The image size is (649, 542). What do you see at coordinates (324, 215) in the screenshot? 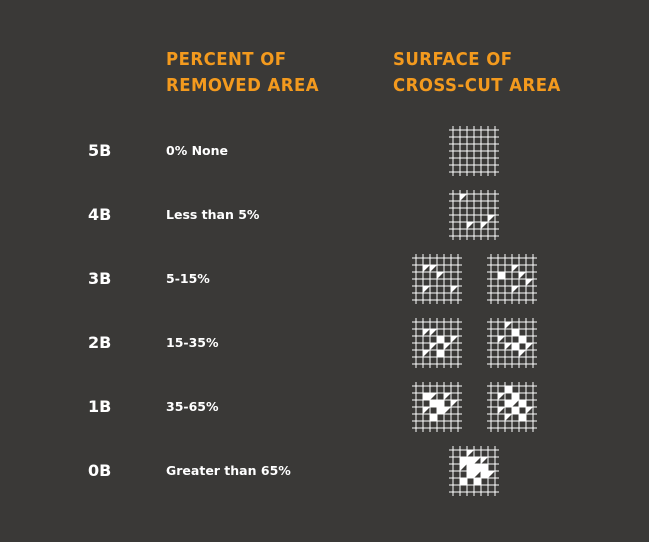
I see `row-4b: 4B Less than 5%` at bounding box center [324, 215].